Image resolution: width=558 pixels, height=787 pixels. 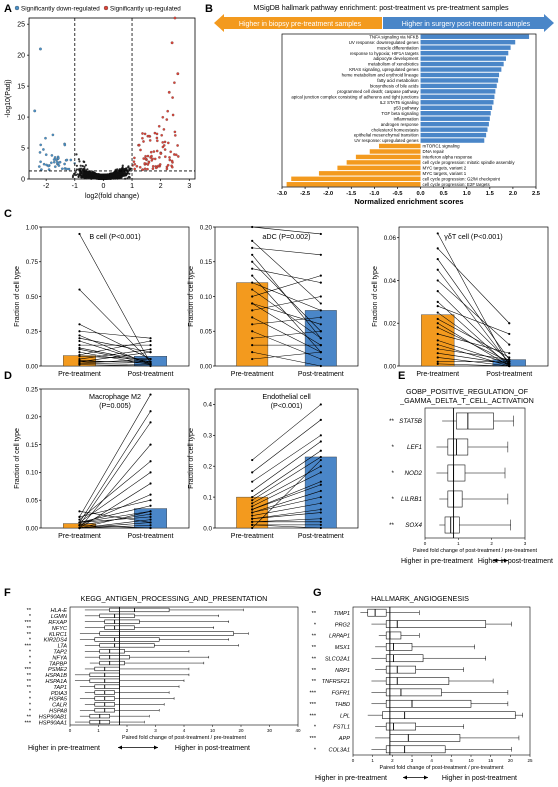 What do you see at coordinates (59, 706) in the screenshot?
I see `gene-label: CALR` at bounding box center [59, 706].